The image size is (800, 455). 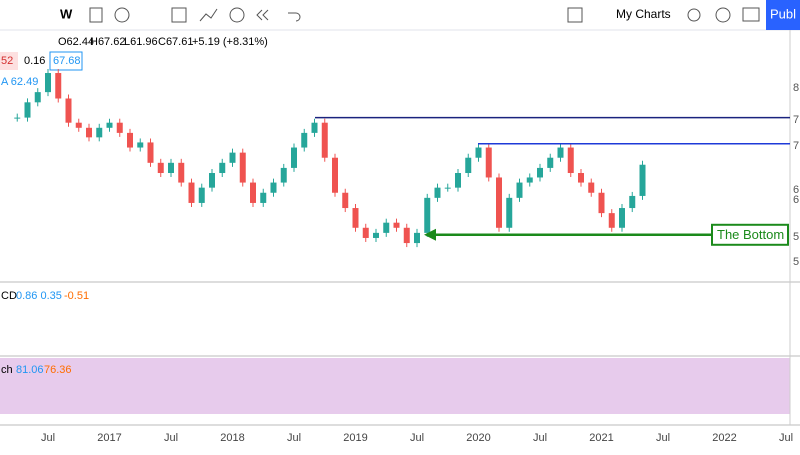 What do you see at coordinates (19, 82) in the screenshot?
I see `ma-label: A 62.49` at bounding box center [19, 82].